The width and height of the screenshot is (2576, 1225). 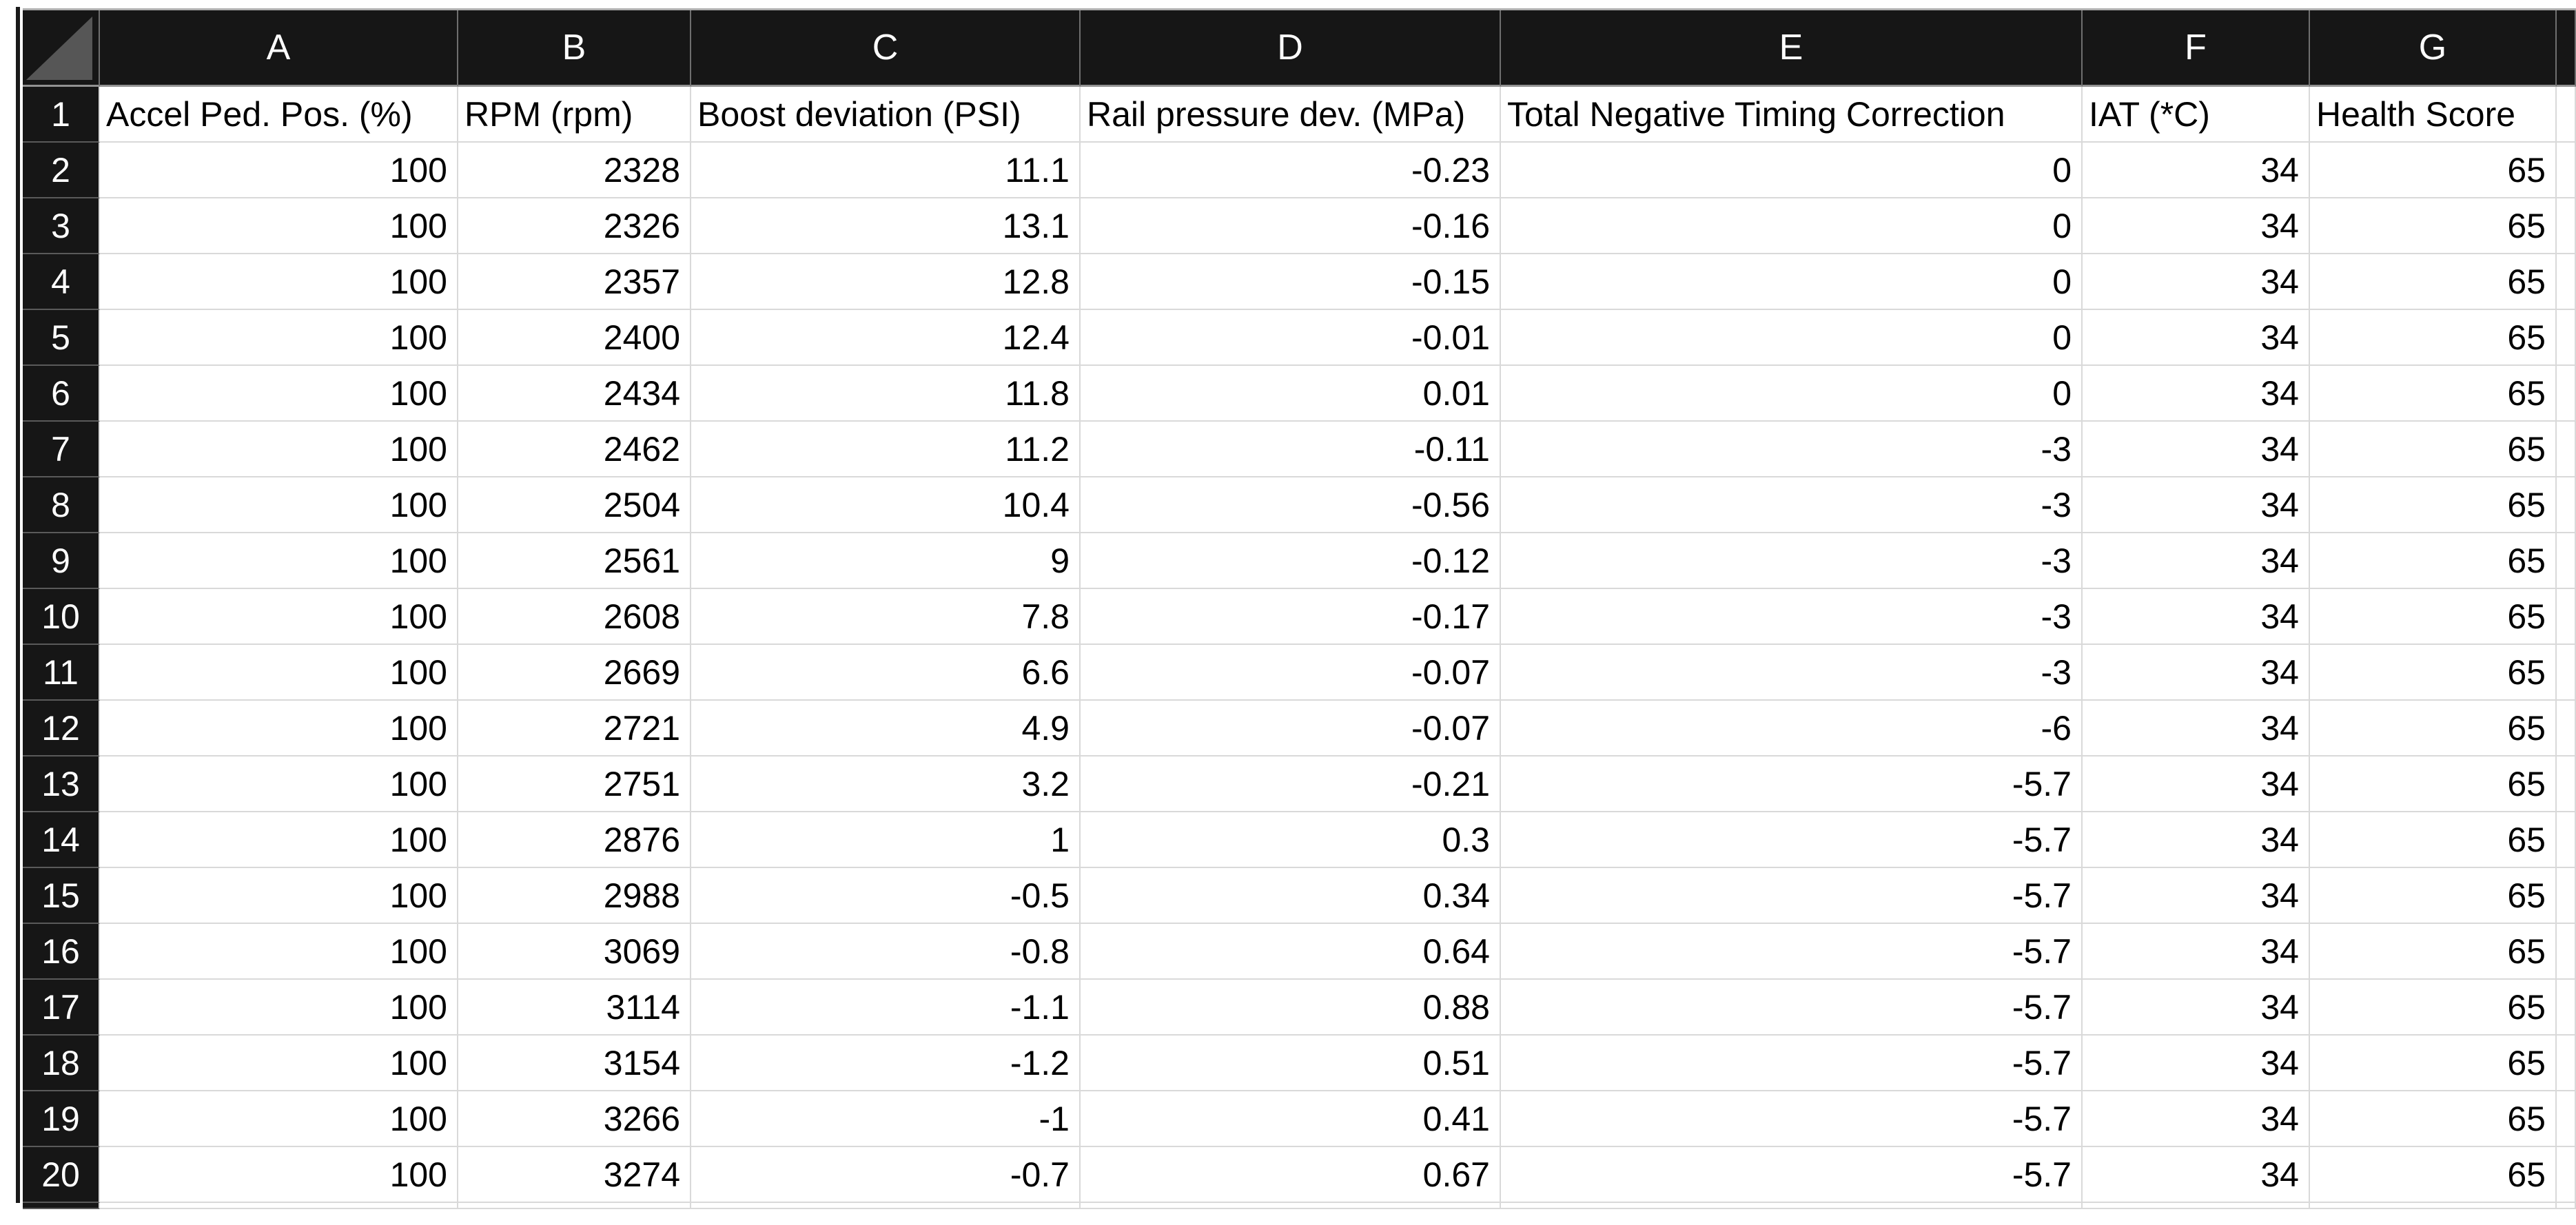 What do you see at coordinates (1792, 561) in the screenshot?
I see `cell-E9: -3` at bounding box center [1792, 561].